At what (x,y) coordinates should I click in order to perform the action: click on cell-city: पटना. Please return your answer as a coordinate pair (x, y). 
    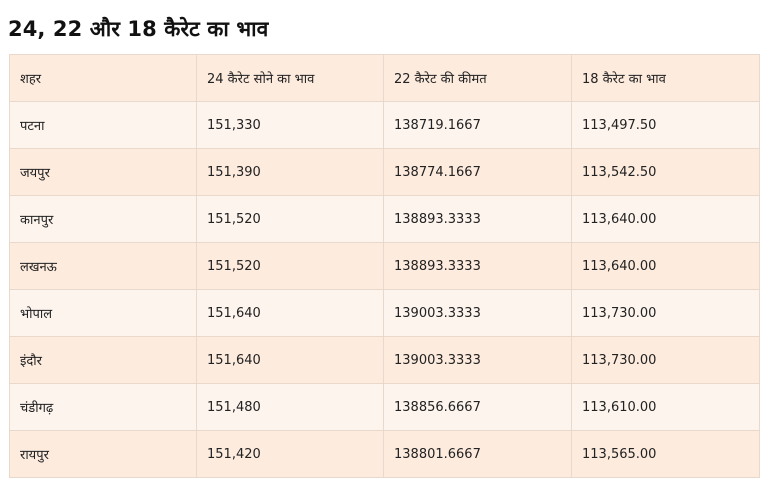
    Looking at the image, I should click on (103, 125).